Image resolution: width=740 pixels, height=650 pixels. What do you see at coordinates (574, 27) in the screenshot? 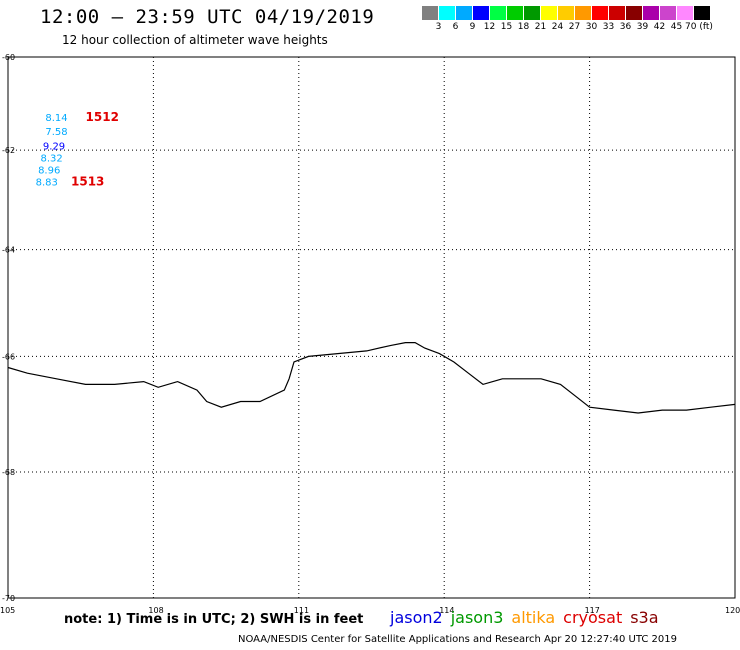
I see `legend-tick-label: 27` at bounding box center [574, 27].